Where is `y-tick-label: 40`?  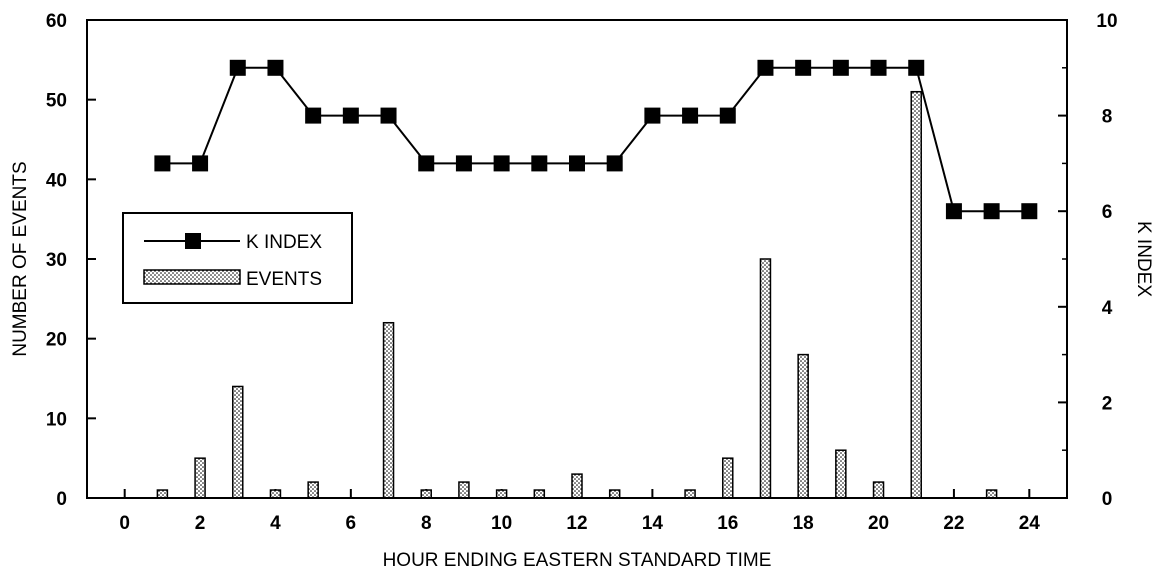
y-tick-label: 40 is located at coordinates (56, 180).